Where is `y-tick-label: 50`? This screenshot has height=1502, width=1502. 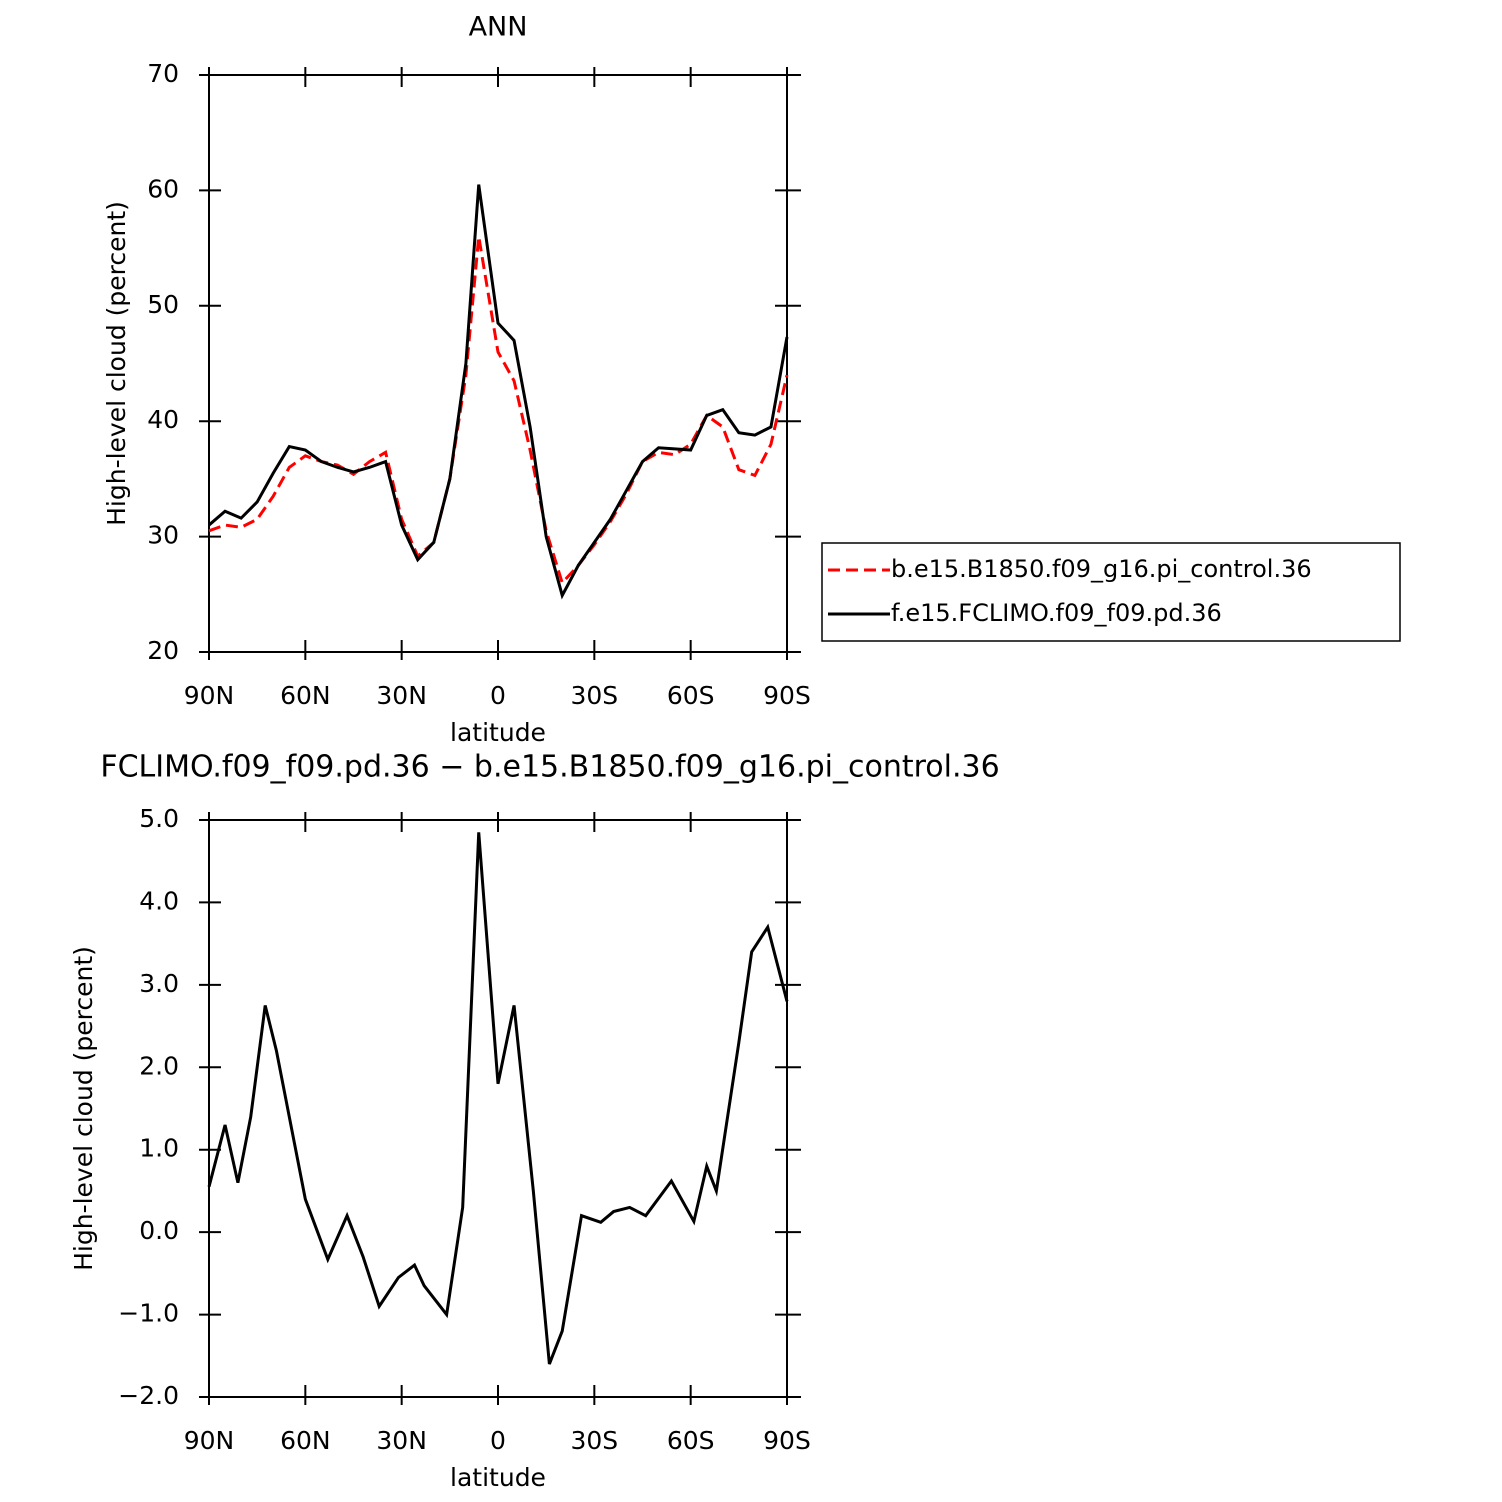 y-tick-label: 50 is located at coordinates (163, 304).